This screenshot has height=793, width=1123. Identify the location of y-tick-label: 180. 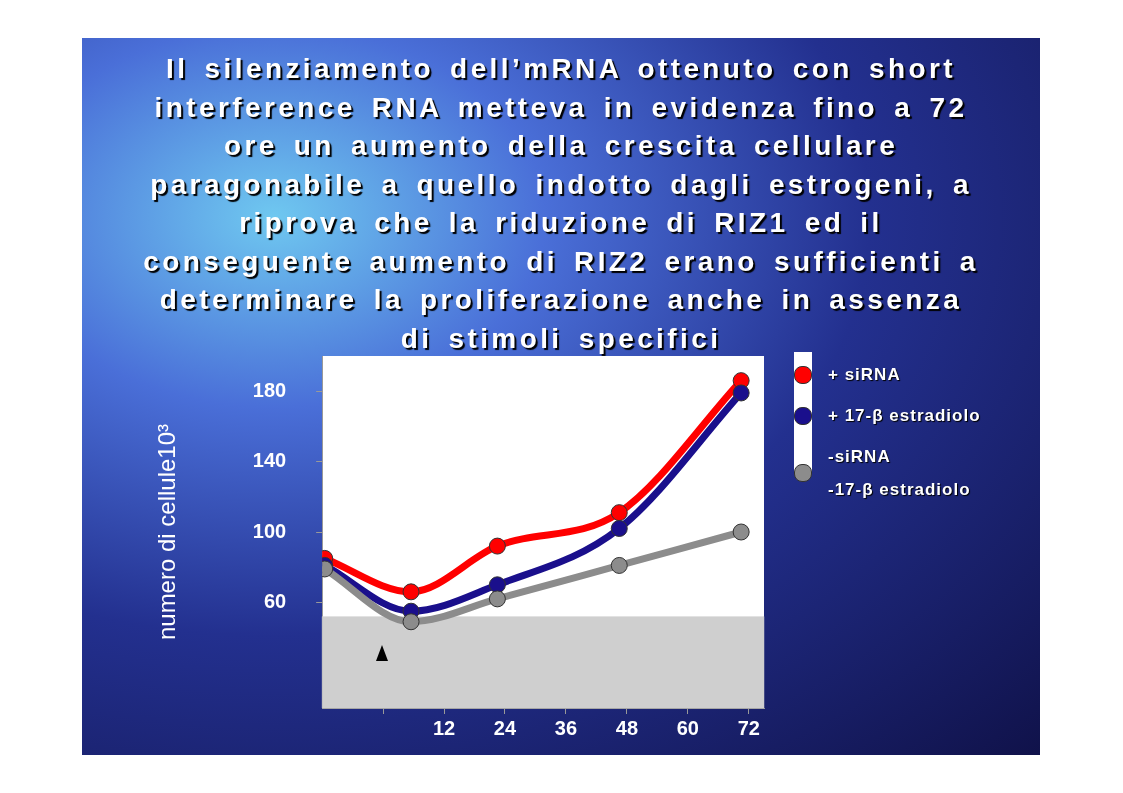
(269, 389).